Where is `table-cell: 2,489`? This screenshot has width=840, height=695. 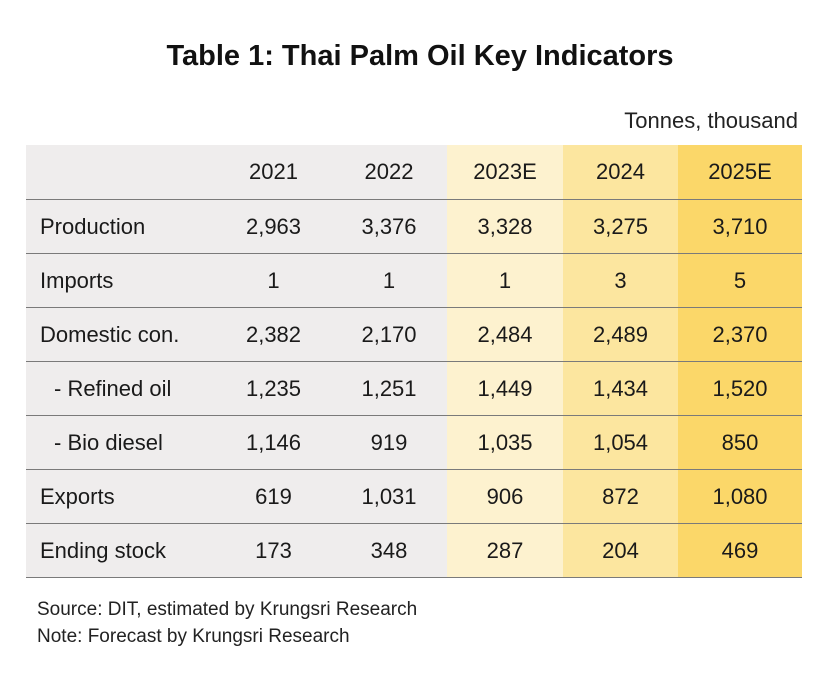 table-cell: 2,489 is located at coordinates (620, 334).